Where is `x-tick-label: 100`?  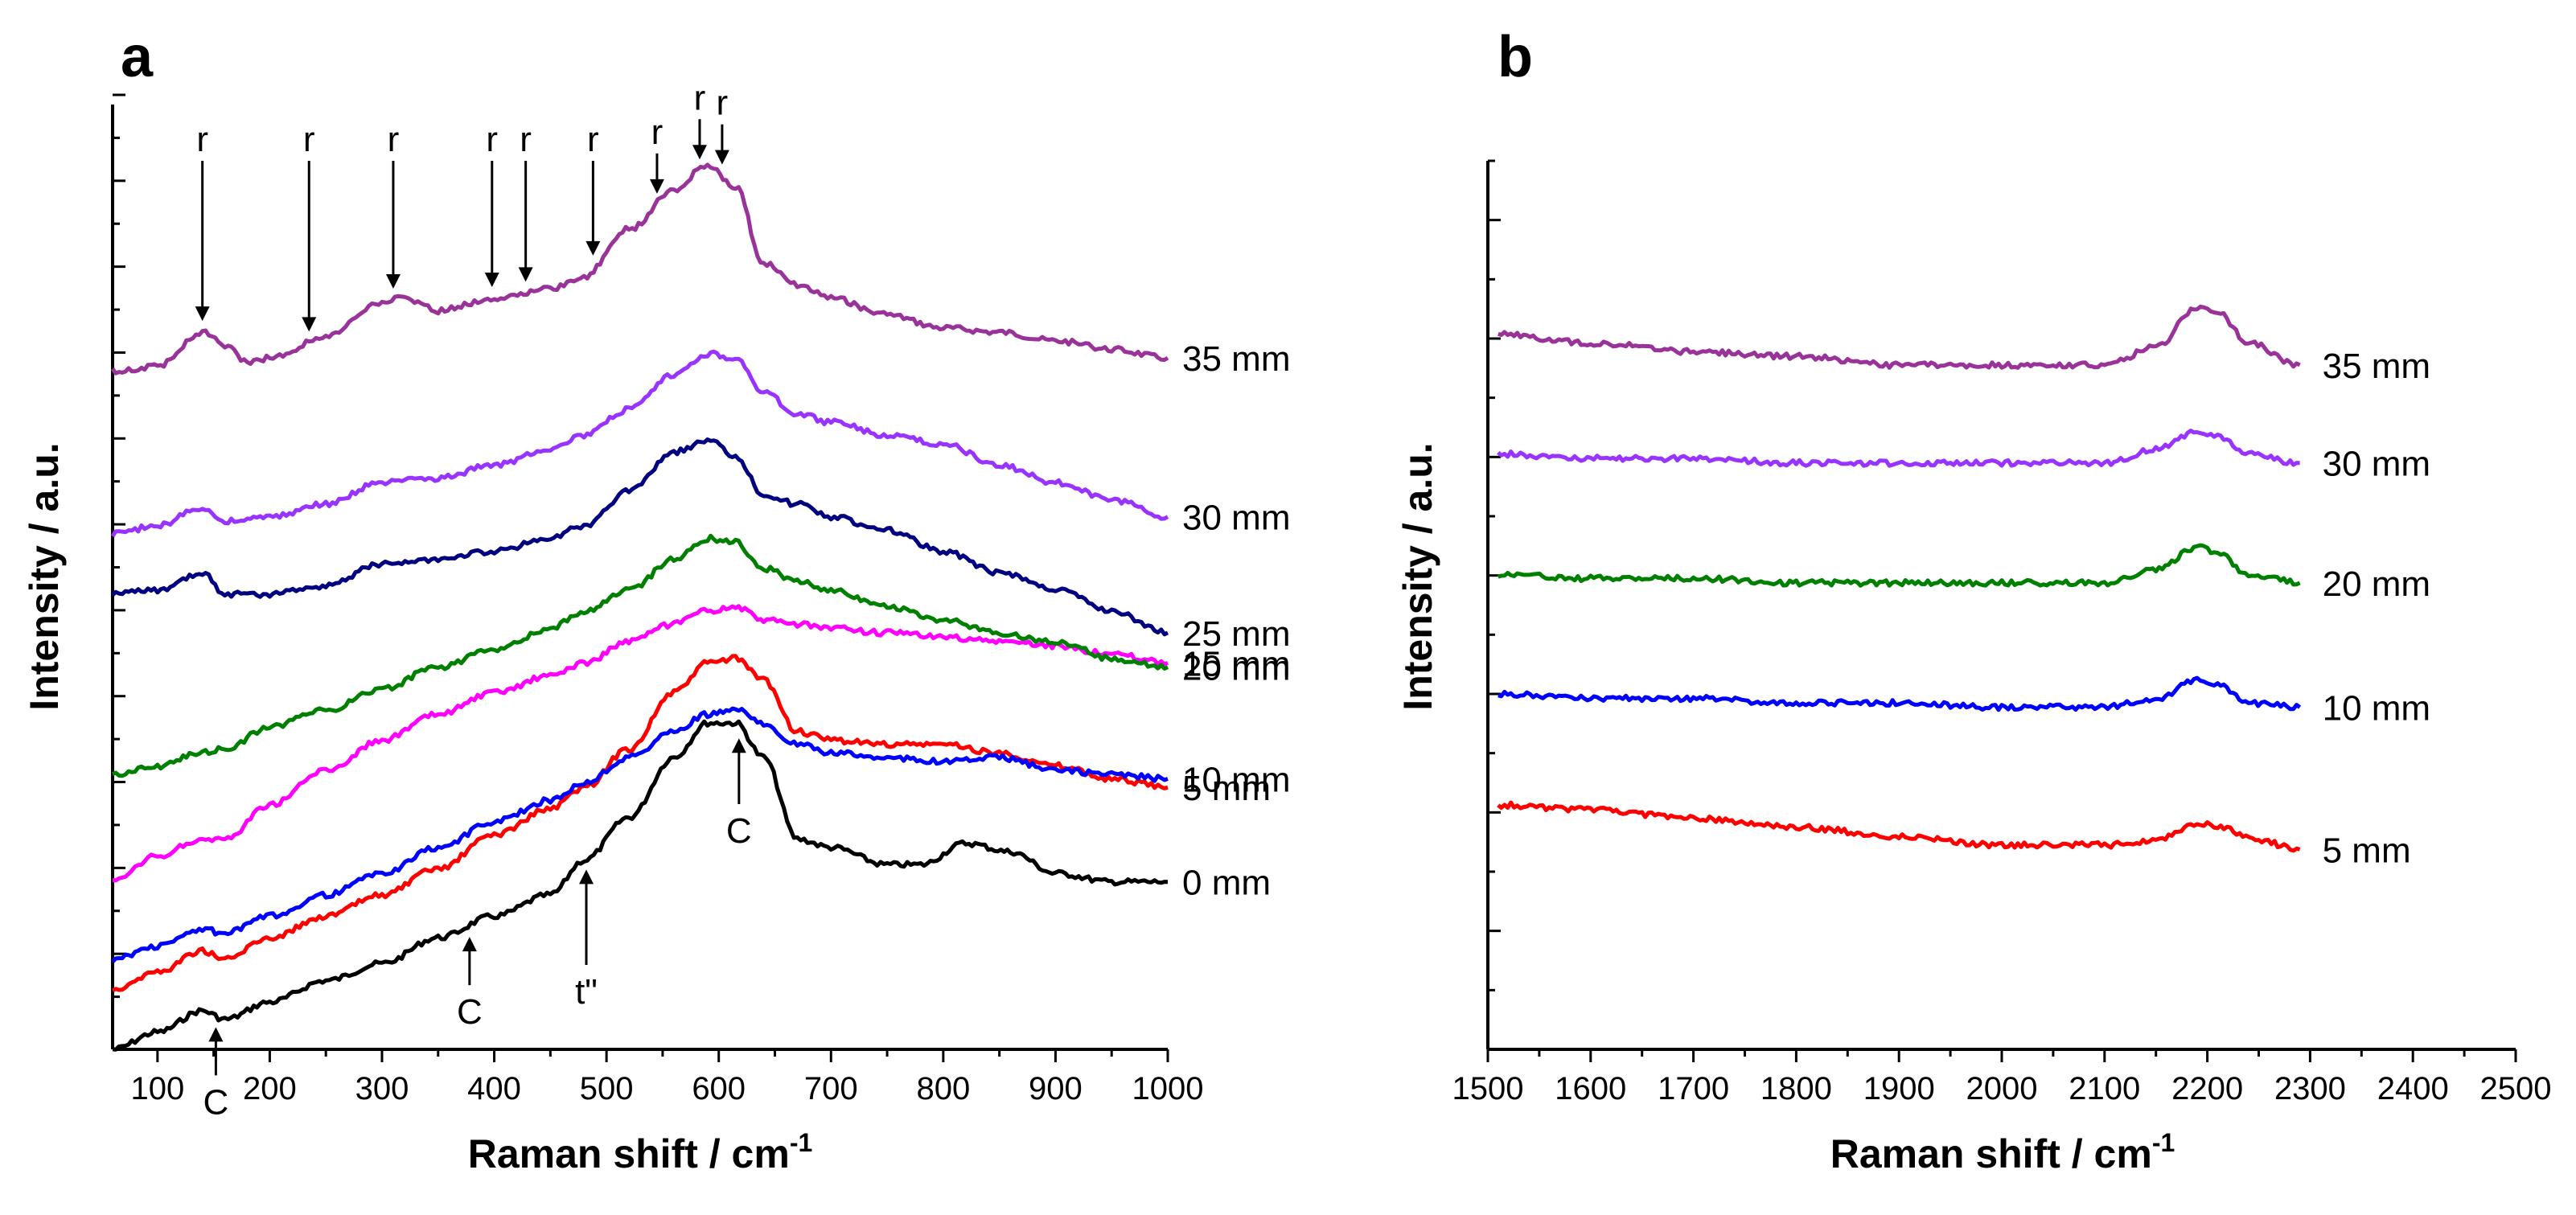
x-tick-label: 100 is located at coordinates (157, 1088).